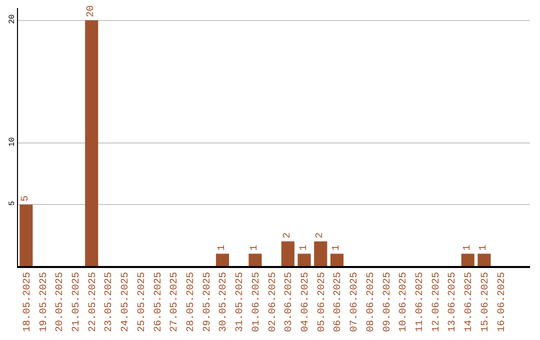  Describe the element at coordinates (355, 302) in the screenshot. I see `x-tick-label: 07.06.2025` at that location.